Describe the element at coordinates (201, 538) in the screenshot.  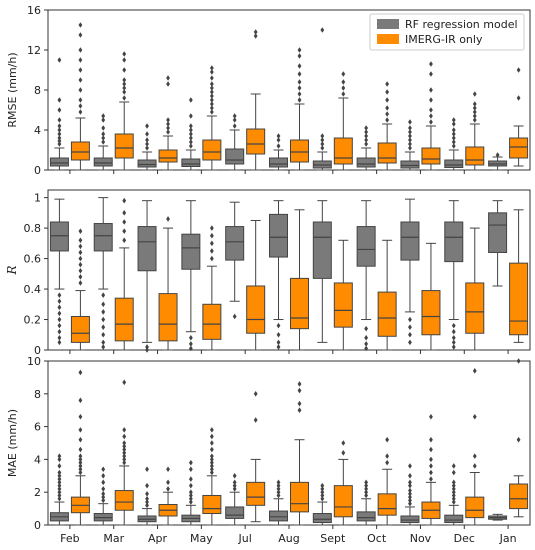
I see `x-tick-label: May` at that location.